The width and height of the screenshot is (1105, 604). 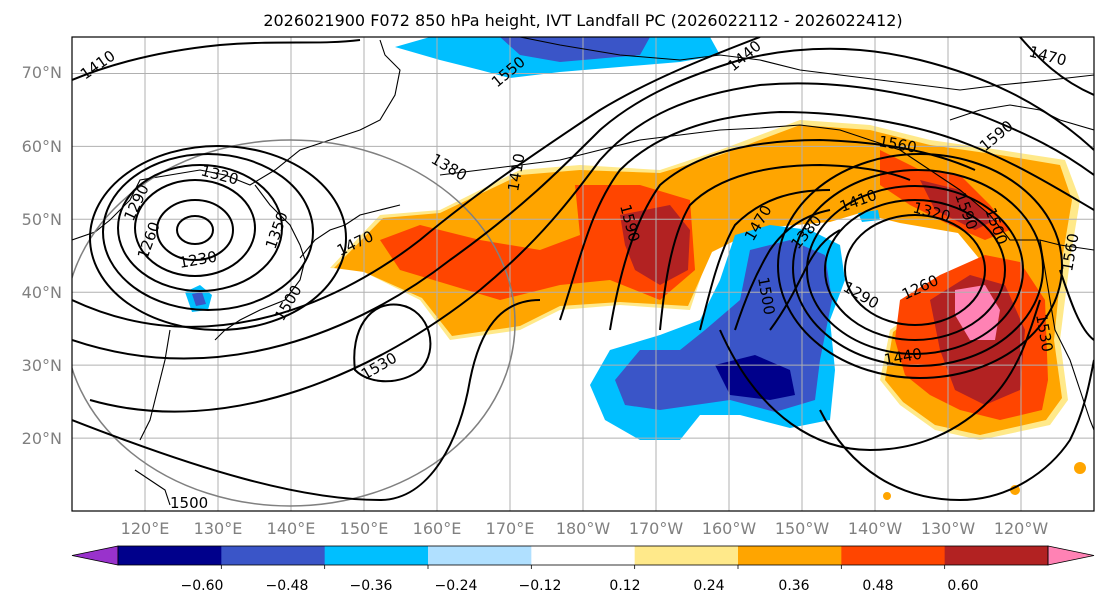 I want to click on colorbar-tick-label: 0.24, so click(x=708, y=586).